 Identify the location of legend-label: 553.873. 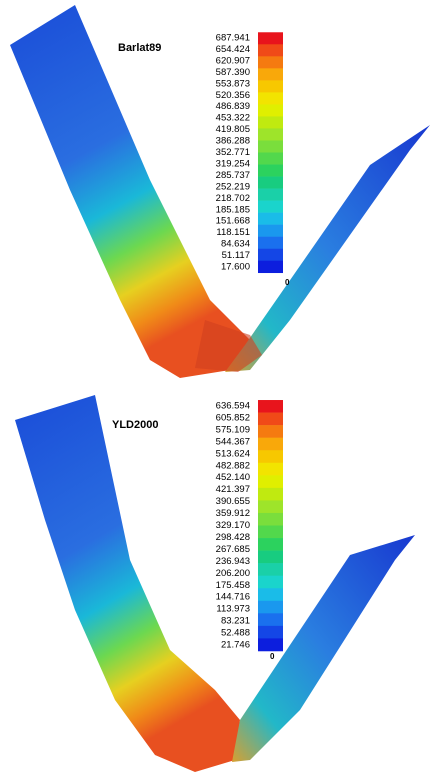
(233, 83).